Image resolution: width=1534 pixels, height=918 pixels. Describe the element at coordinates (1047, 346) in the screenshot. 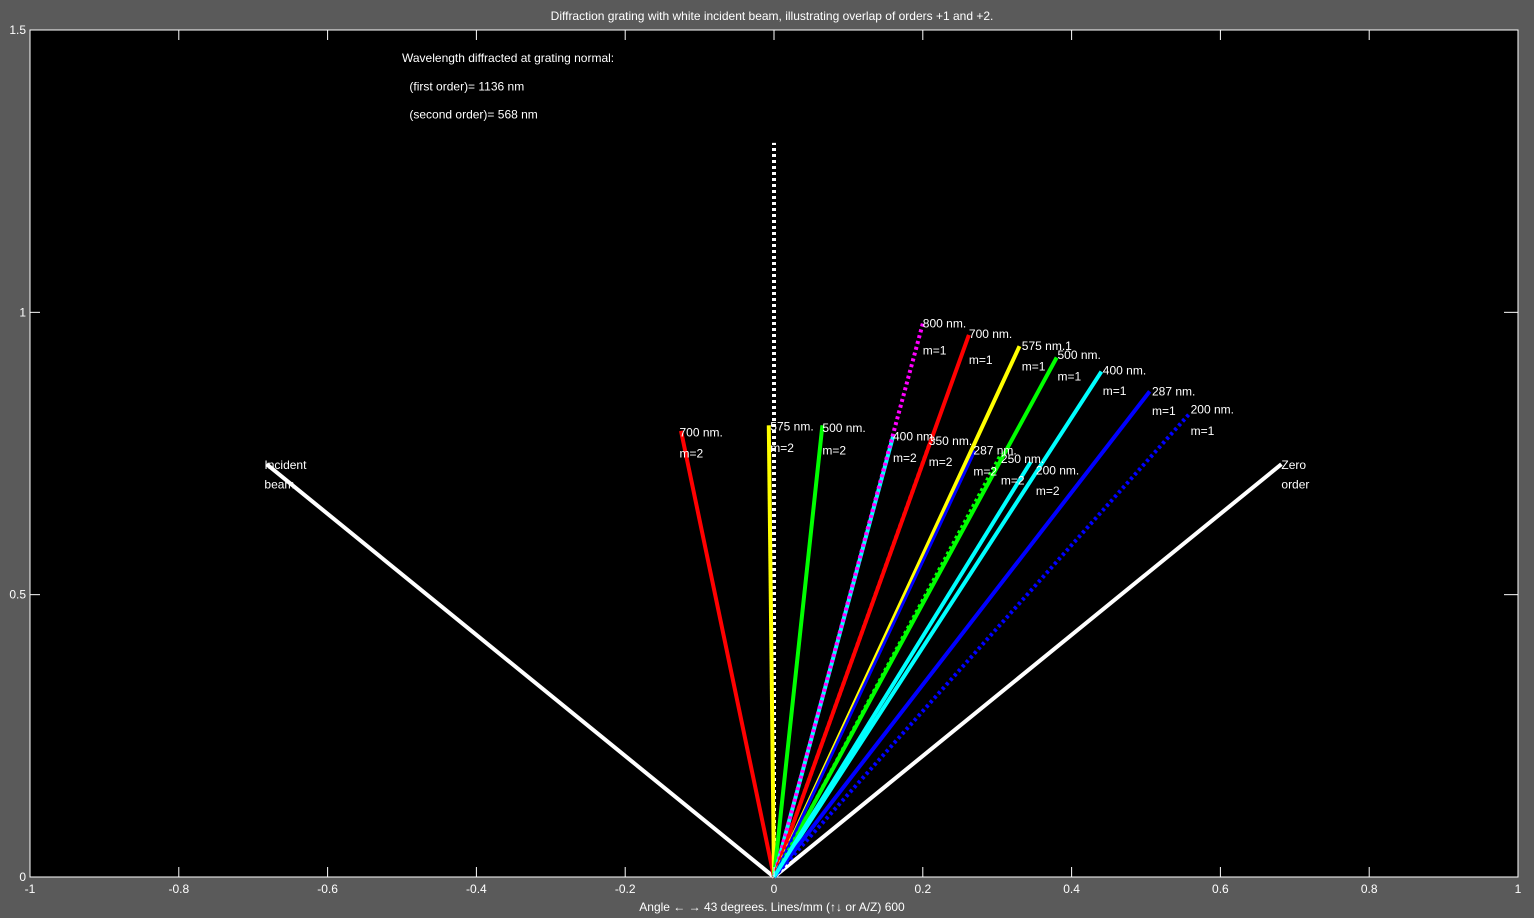

I see `annotation-label: 575 nm.1` at that location.